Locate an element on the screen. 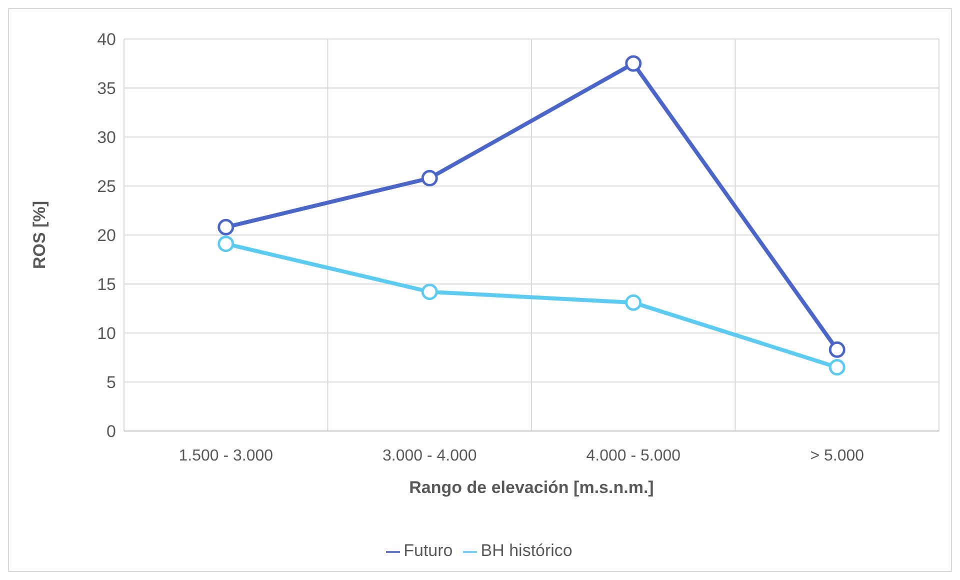 This screenshot has width=960, height=580. y-tick-label: 25 is located at coordinates (106, 186).